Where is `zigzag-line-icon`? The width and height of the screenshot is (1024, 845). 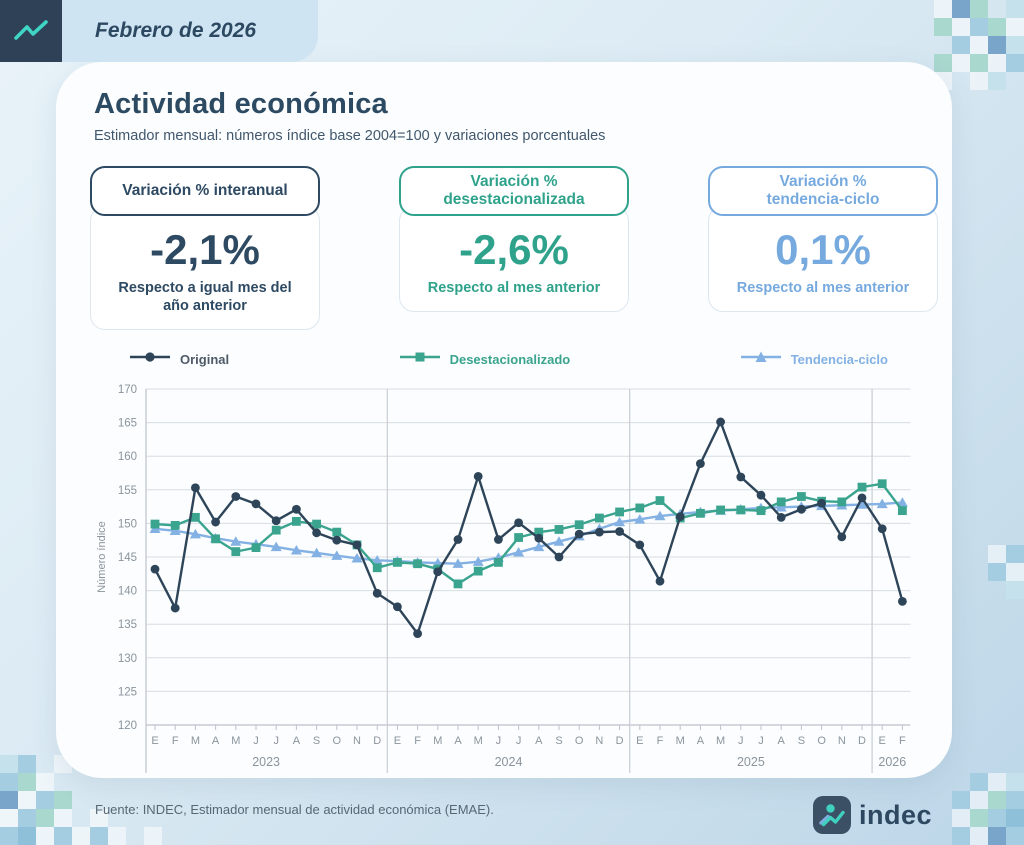 zigzag-line-icon is located at coordinates (31, 30).